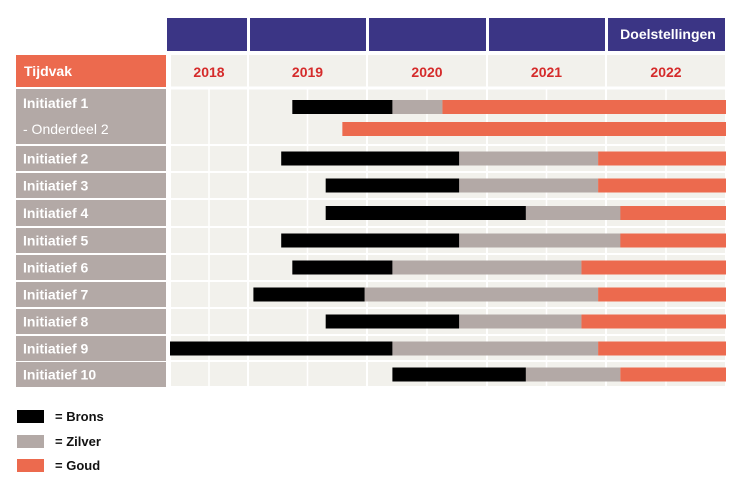 This screenshot has height=482, width=746. What do you see at coordinates (78, 441) in the screenshot?
I see `legend-label-silver: = Zilver` at bounding box center [78, 441].